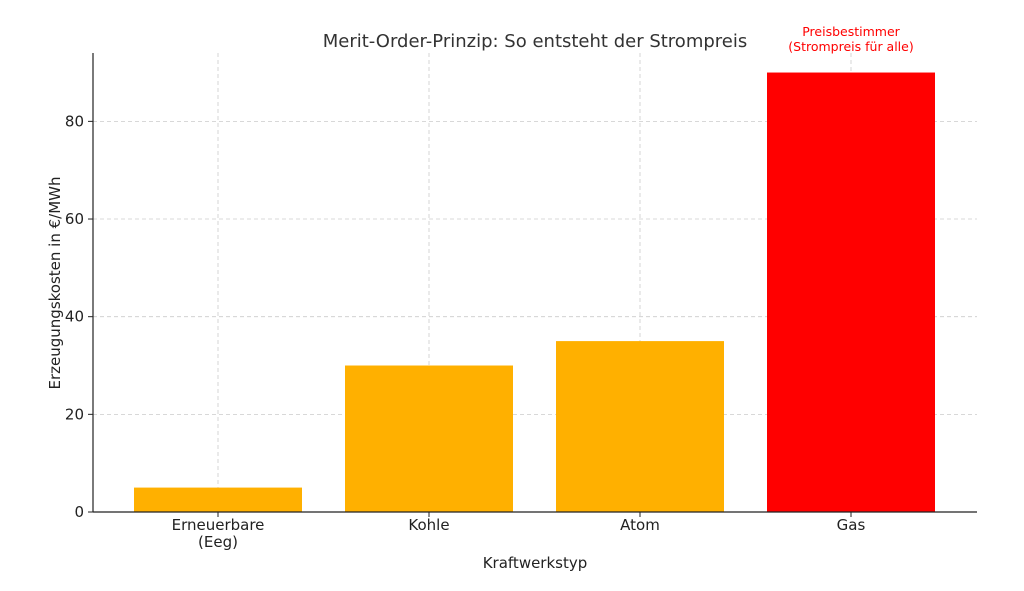 This screenshot has width=1024, height=591. Describe the element at coordinates (74, 317) in the screenshot. I see `y-tick-label: 40` at that location.